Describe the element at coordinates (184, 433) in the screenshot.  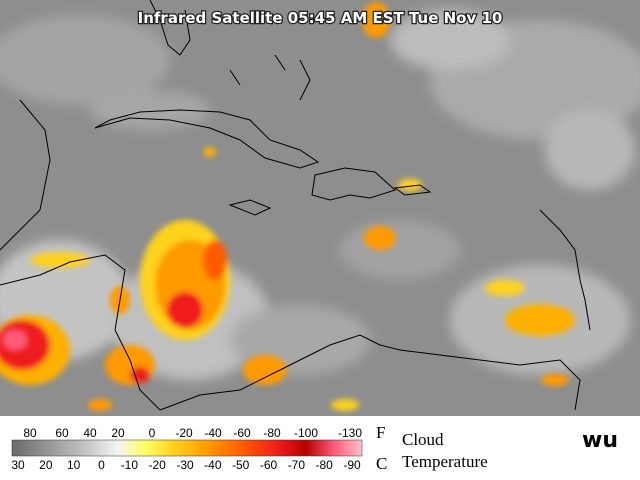
I see `fahrenheit-label: -20` at that location.